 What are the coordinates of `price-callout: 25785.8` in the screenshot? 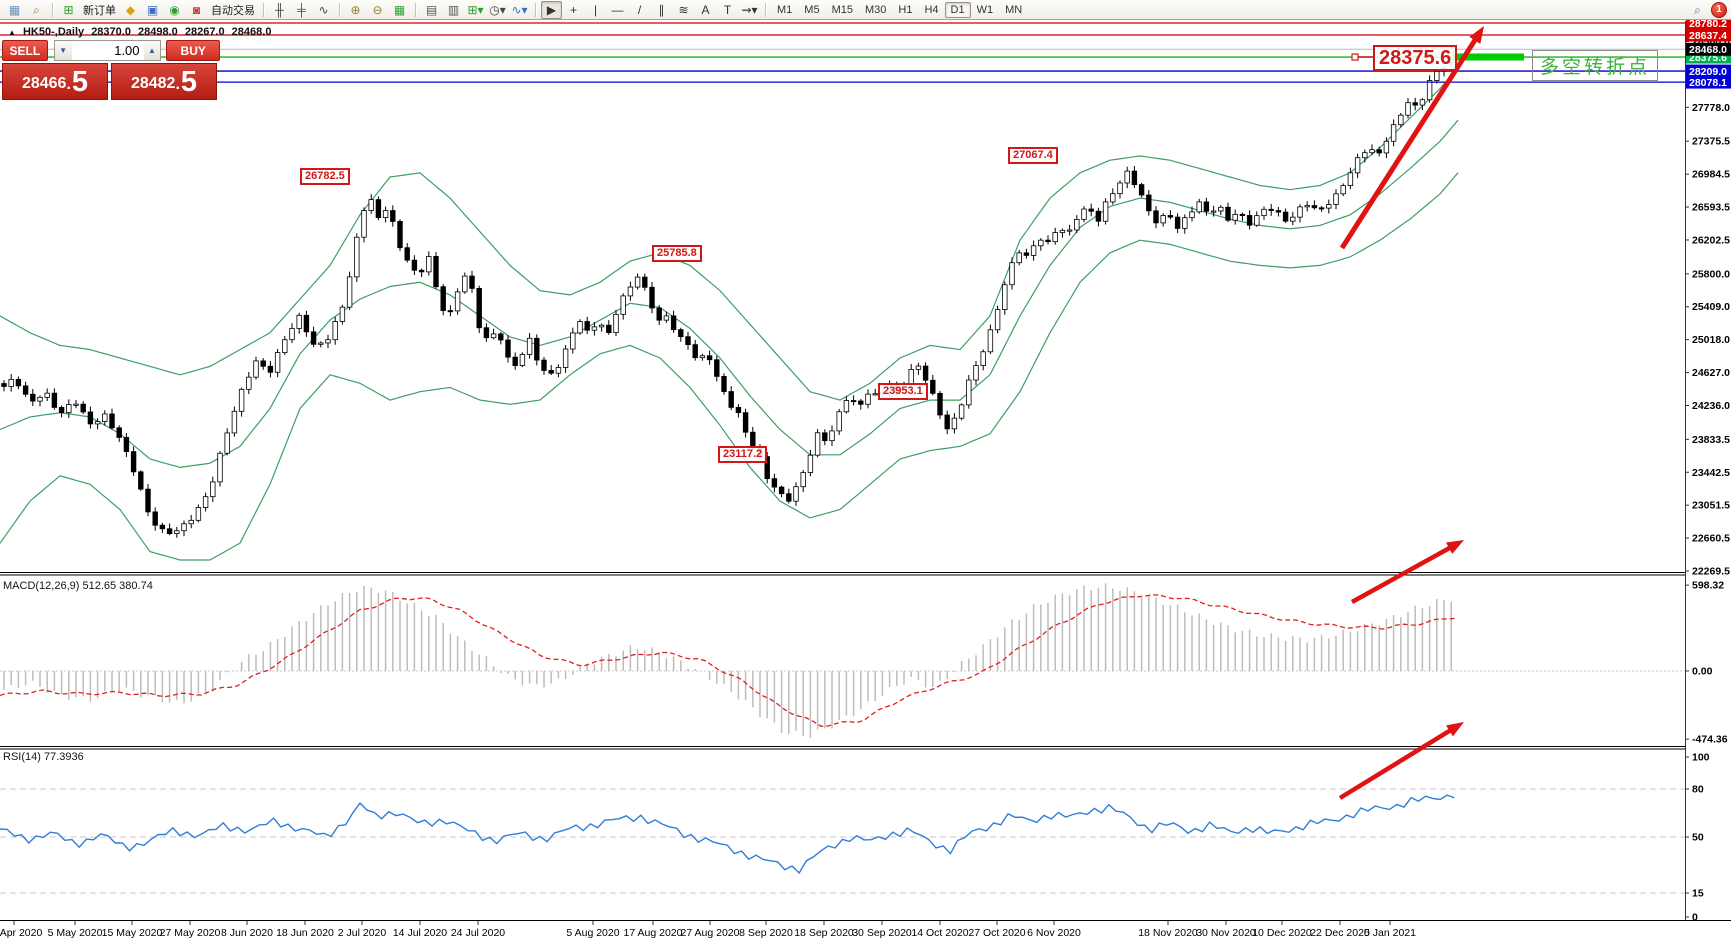 It's located at (677, 253).